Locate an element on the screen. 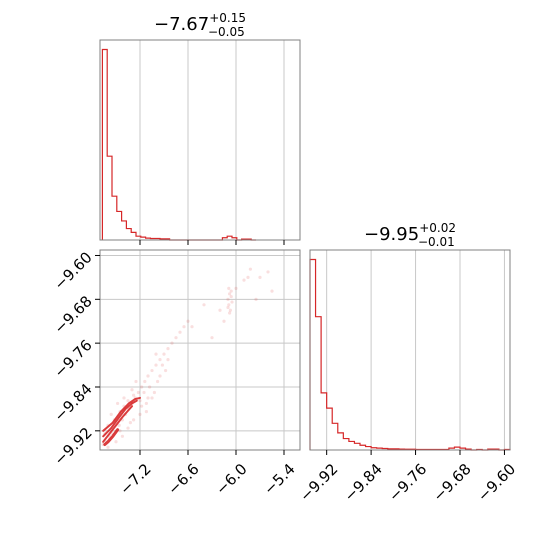 The image size is (550, 550). x-tick-label: −9.76 is located at coordinates (407, 482).